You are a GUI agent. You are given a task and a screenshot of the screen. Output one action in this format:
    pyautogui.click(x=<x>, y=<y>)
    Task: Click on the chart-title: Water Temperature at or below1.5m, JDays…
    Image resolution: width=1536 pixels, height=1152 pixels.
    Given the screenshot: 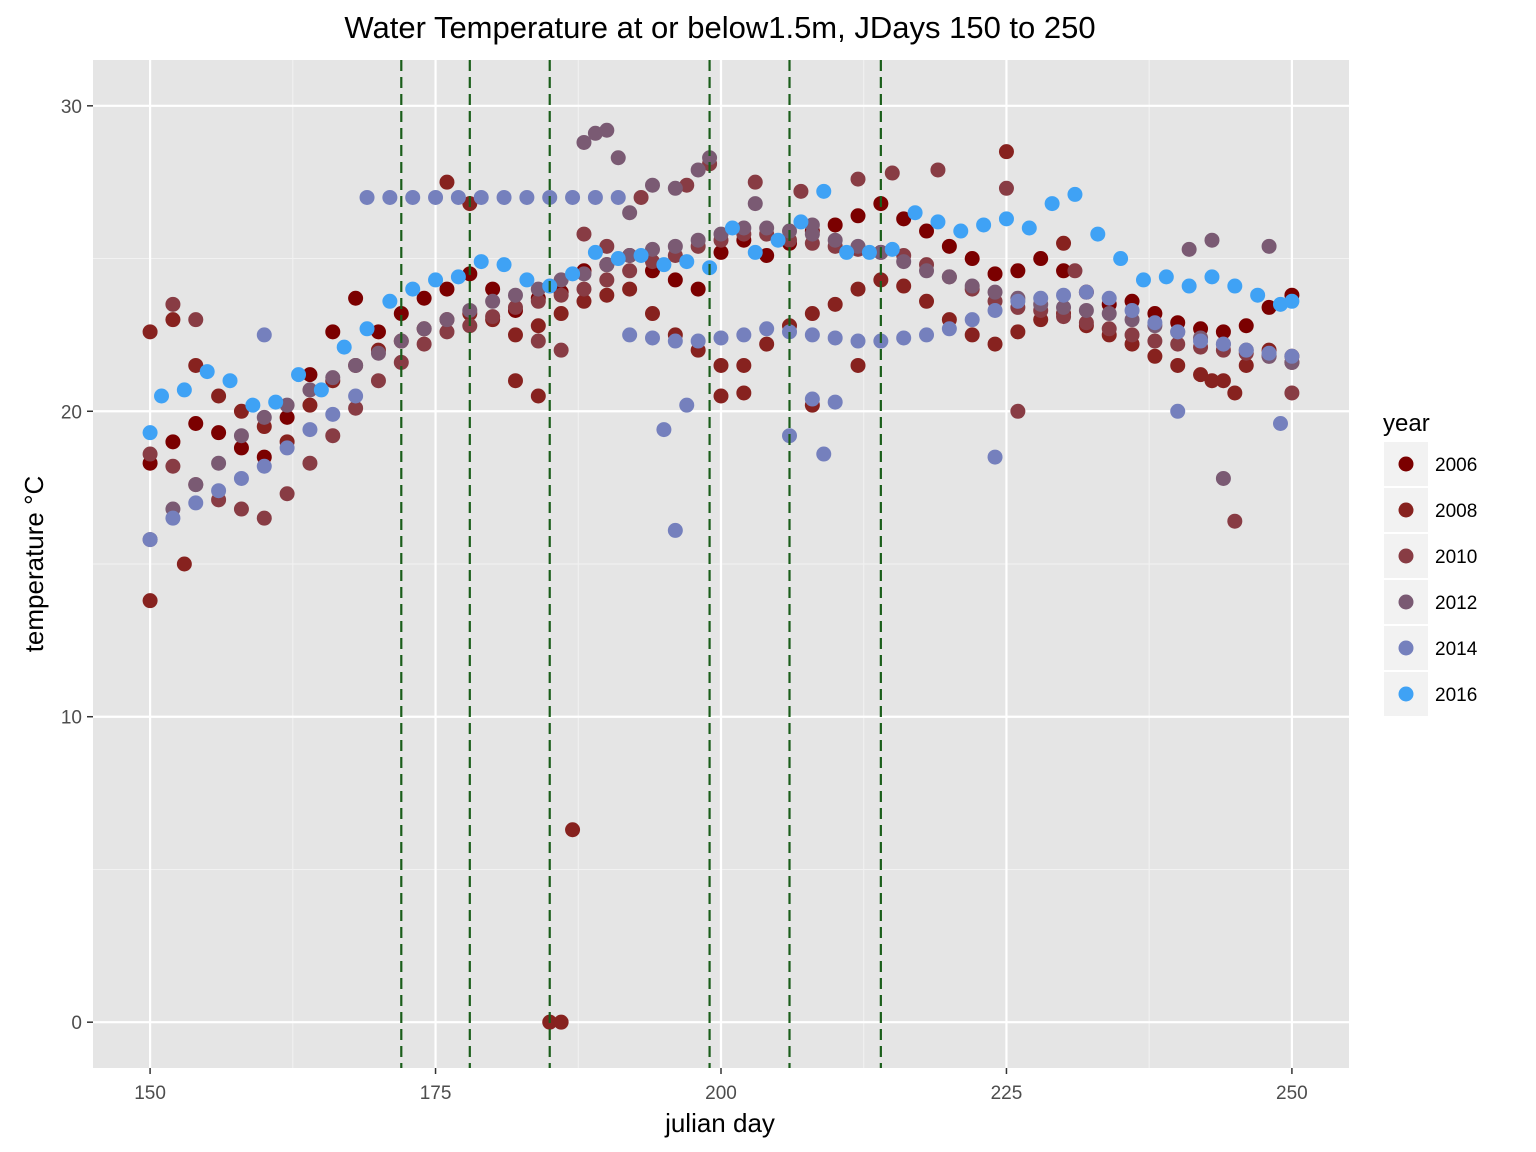 What is the action you would take?
    pyautogui.click(x=719, y=27)
    